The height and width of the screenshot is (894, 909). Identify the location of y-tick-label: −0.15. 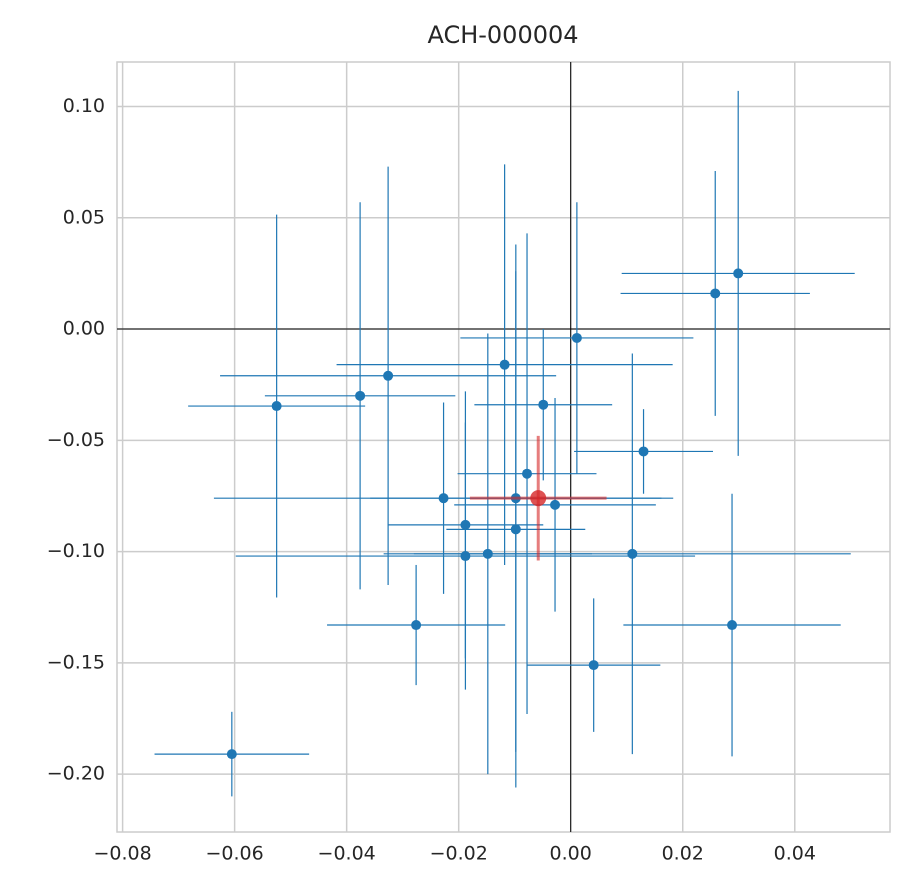
(76, 662).